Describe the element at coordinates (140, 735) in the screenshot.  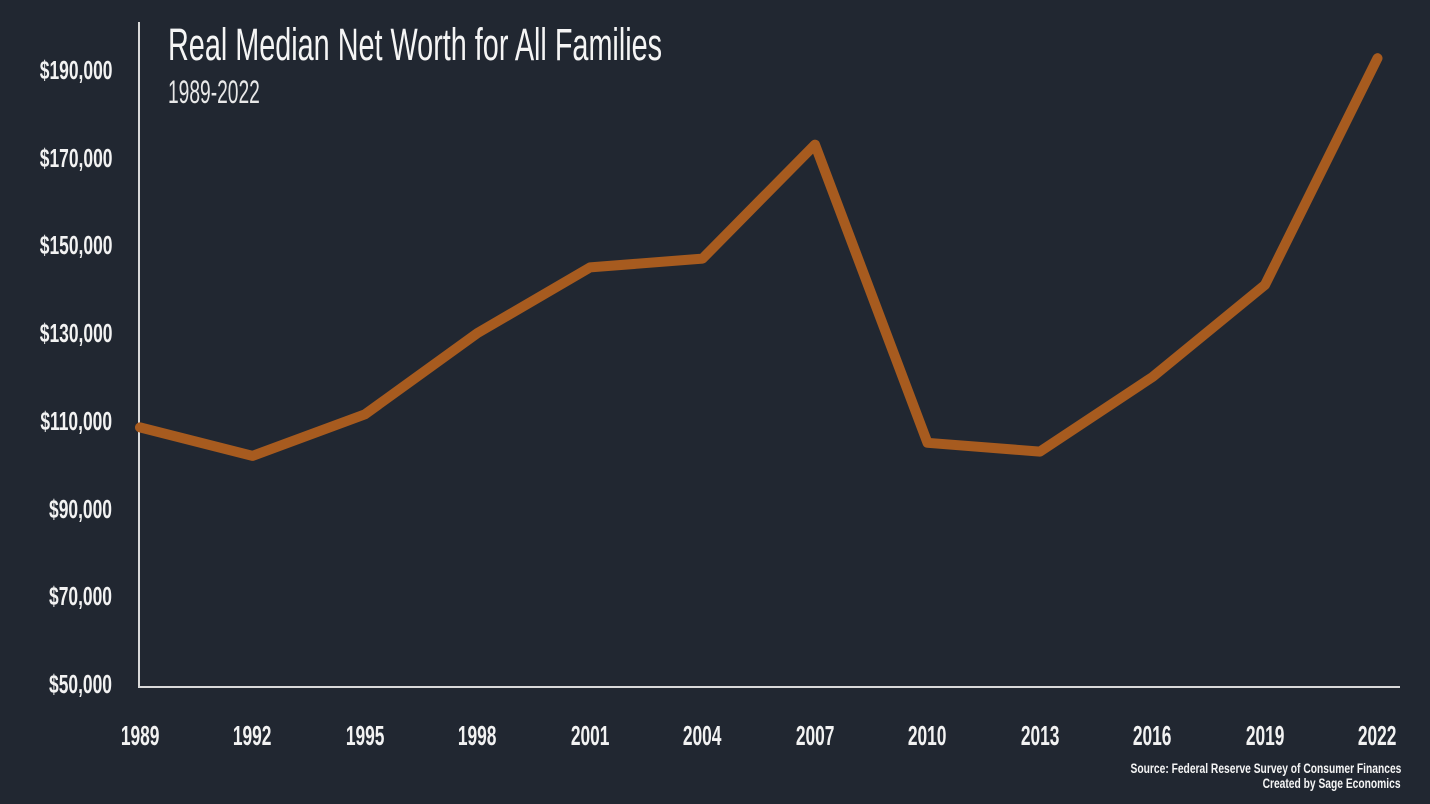
I see `x-axis-tick-label: 1989` at that location.